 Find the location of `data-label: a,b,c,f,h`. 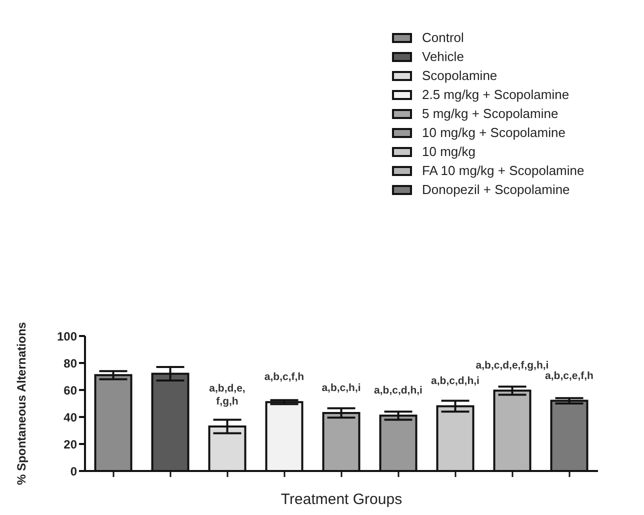

data-label: a,b,c,f,h is located at coordinates (284, 377).